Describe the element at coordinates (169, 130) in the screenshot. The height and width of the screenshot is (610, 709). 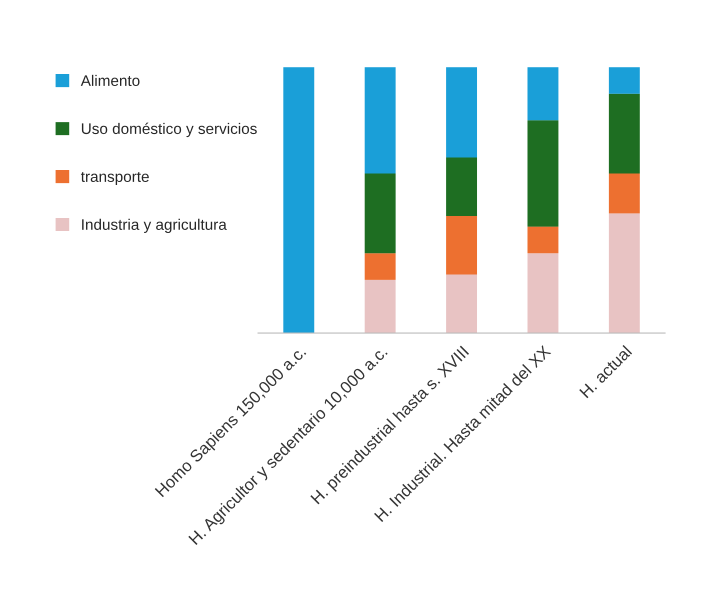
I see `legend-label: Uso doméstico y servicios` at that location.